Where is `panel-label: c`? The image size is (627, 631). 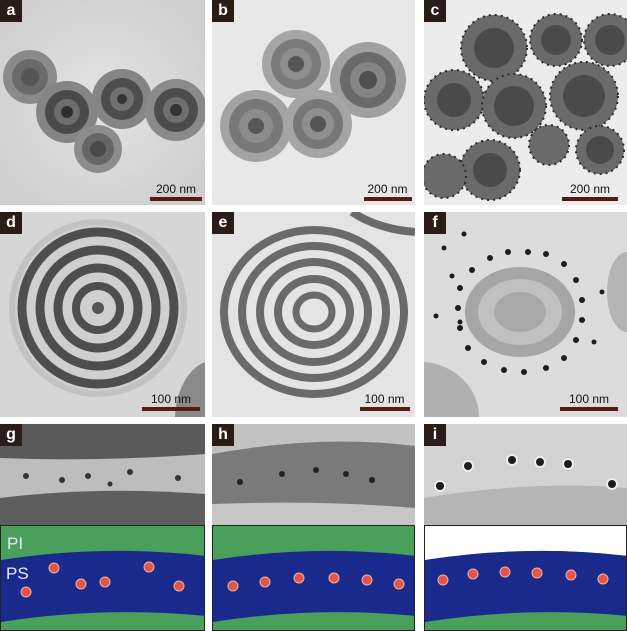 panel-label: c is located at coordinates (435, 11).